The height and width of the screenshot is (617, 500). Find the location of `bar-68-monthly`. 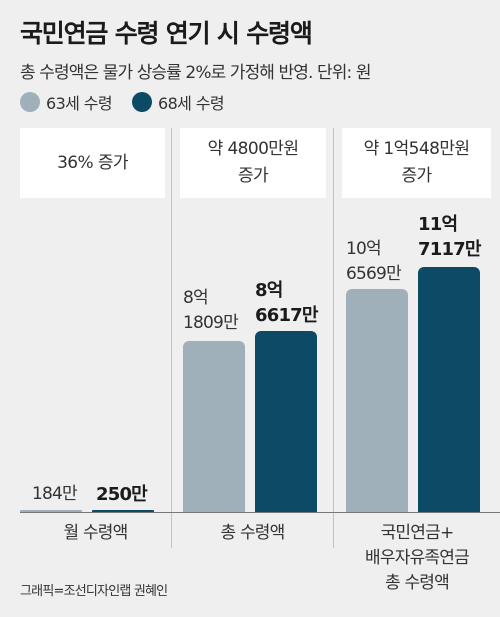

bar-68-monthly is located at coordinates (123, 511).